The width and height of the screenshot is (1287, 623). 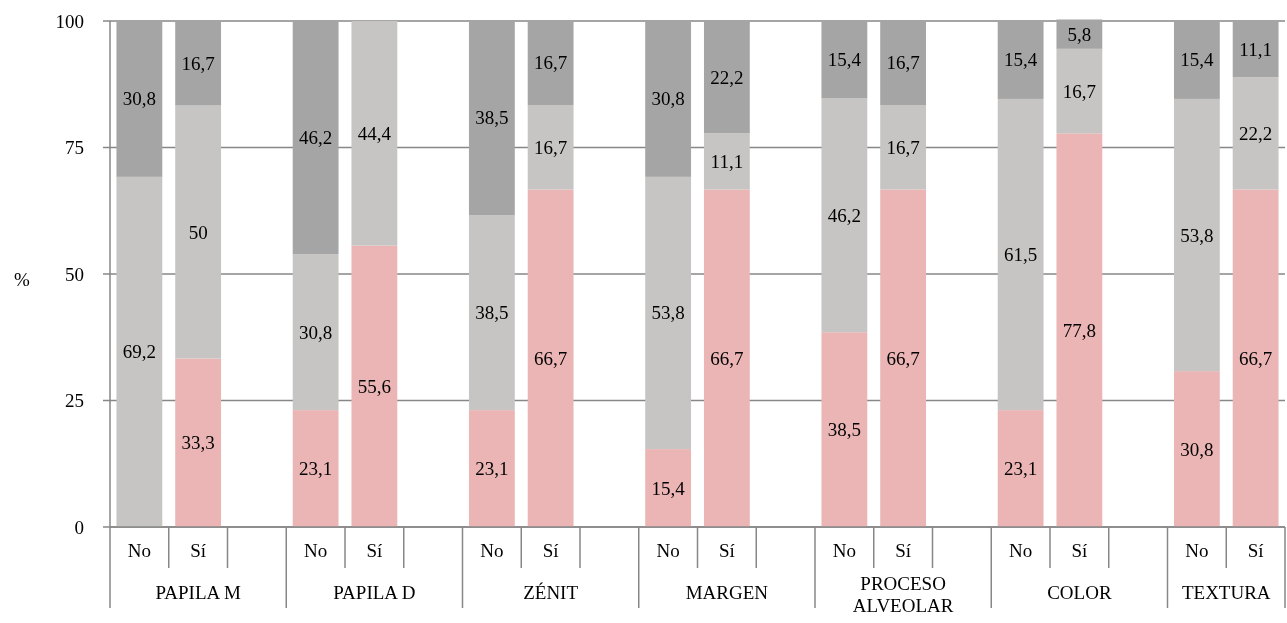 What do you see at coordinates (69, 21) in the screenshot?
I see `y-tick-label: 100` at bounding box center [69, 21].